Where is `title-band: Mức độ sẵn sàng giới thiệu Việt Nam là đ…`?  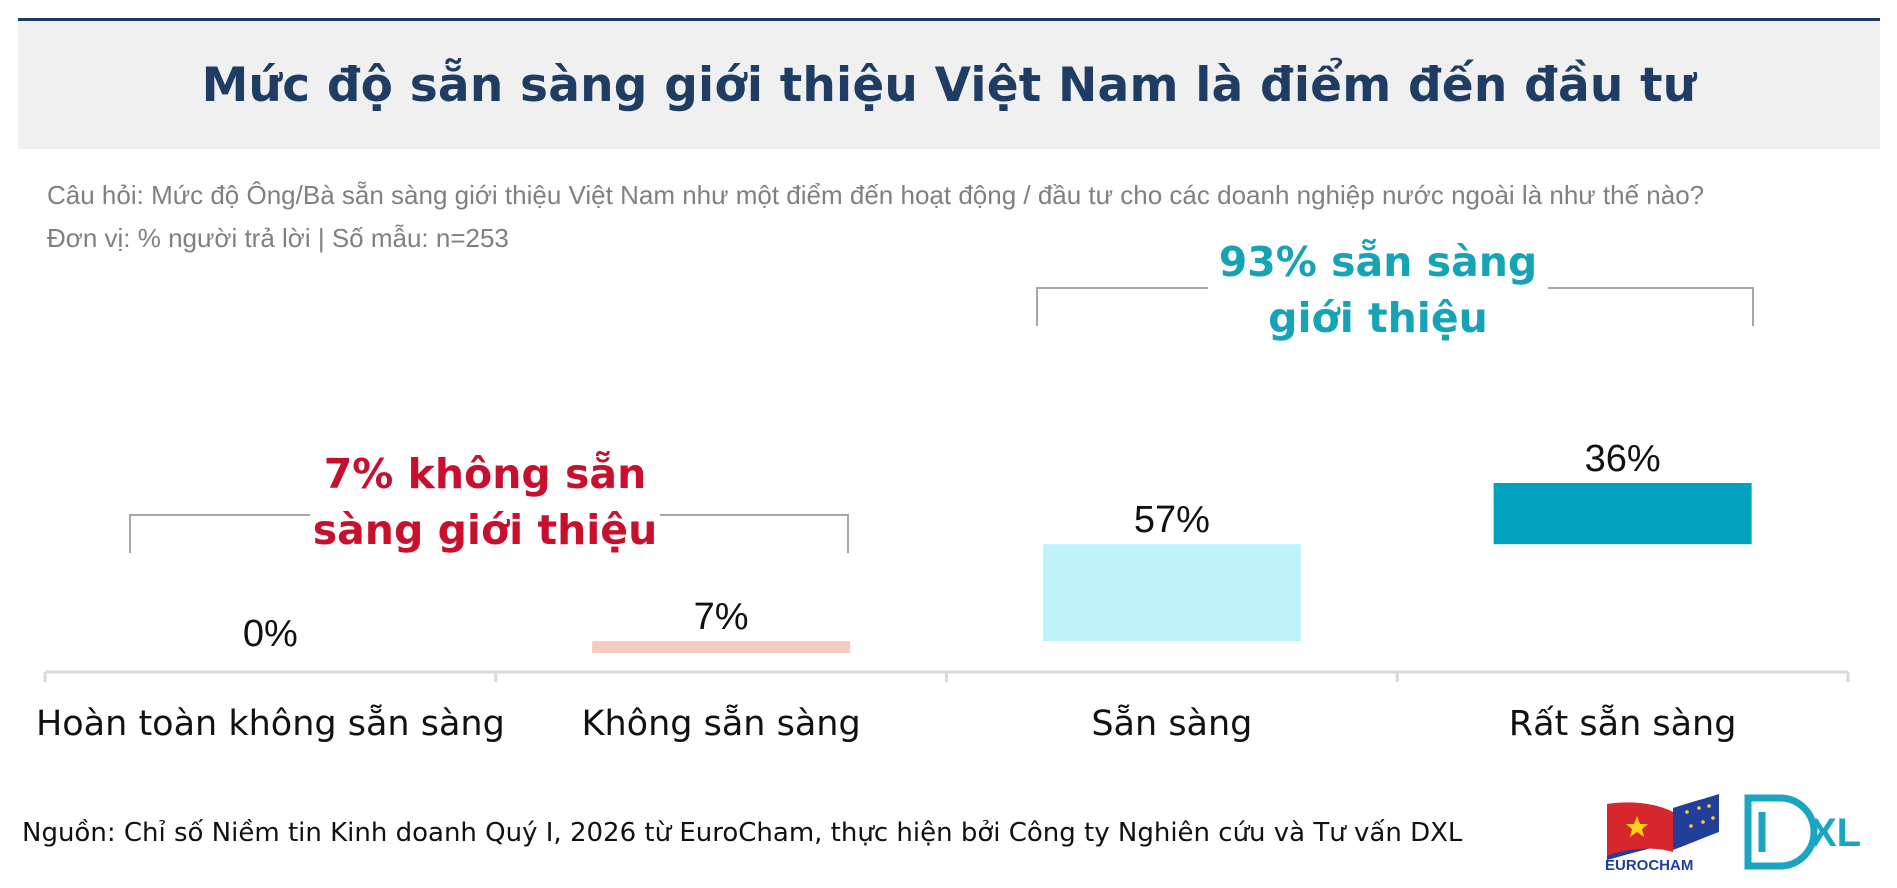
title-band: Mức độ sẵn sàng giới thiệu Việt Nam là đ… is located at coordinates (949, 85).